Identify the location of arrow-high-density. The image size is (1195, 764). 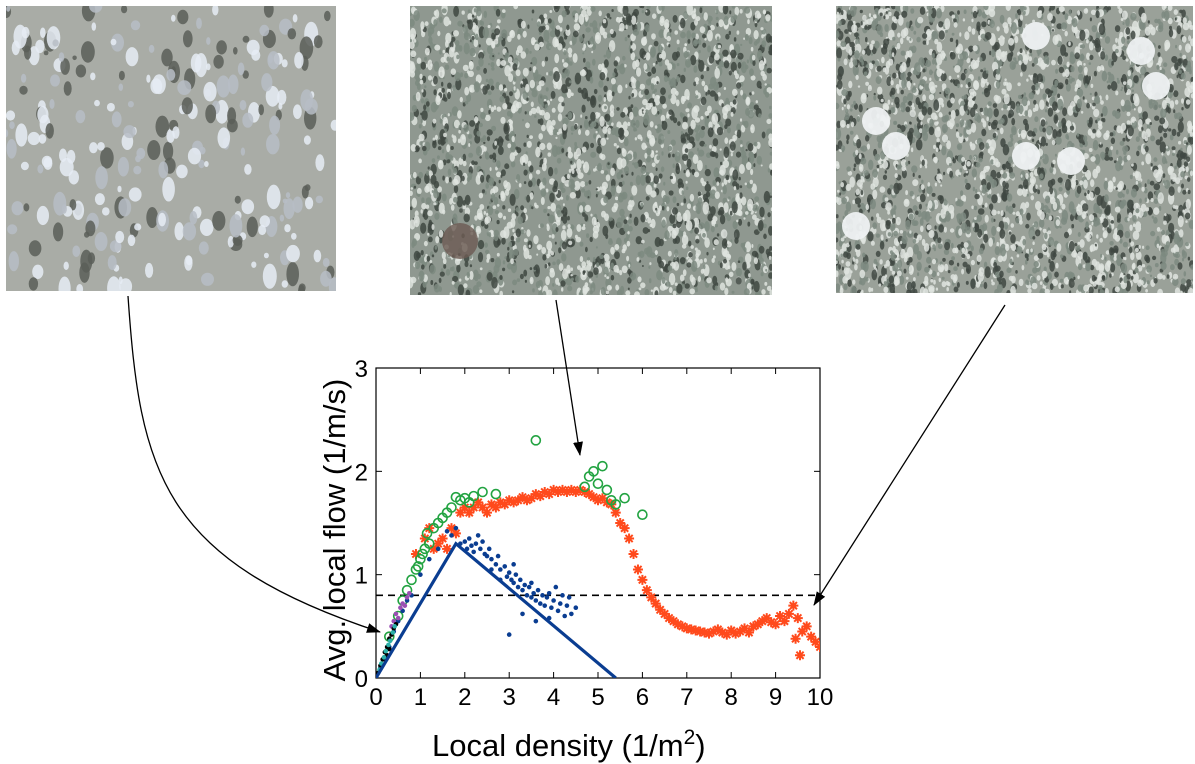
(909, 455).